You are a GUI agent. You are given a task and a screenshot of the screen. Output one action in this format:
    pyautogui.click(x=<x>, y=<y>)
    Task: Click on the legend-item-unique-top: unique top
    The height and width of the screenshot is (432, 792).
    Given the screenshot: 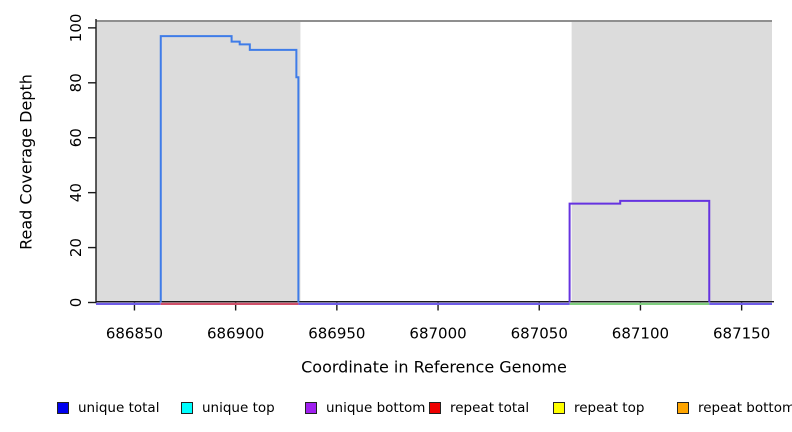 What is the action you would take?
    pyautogui.click(x=228, y=408)
    